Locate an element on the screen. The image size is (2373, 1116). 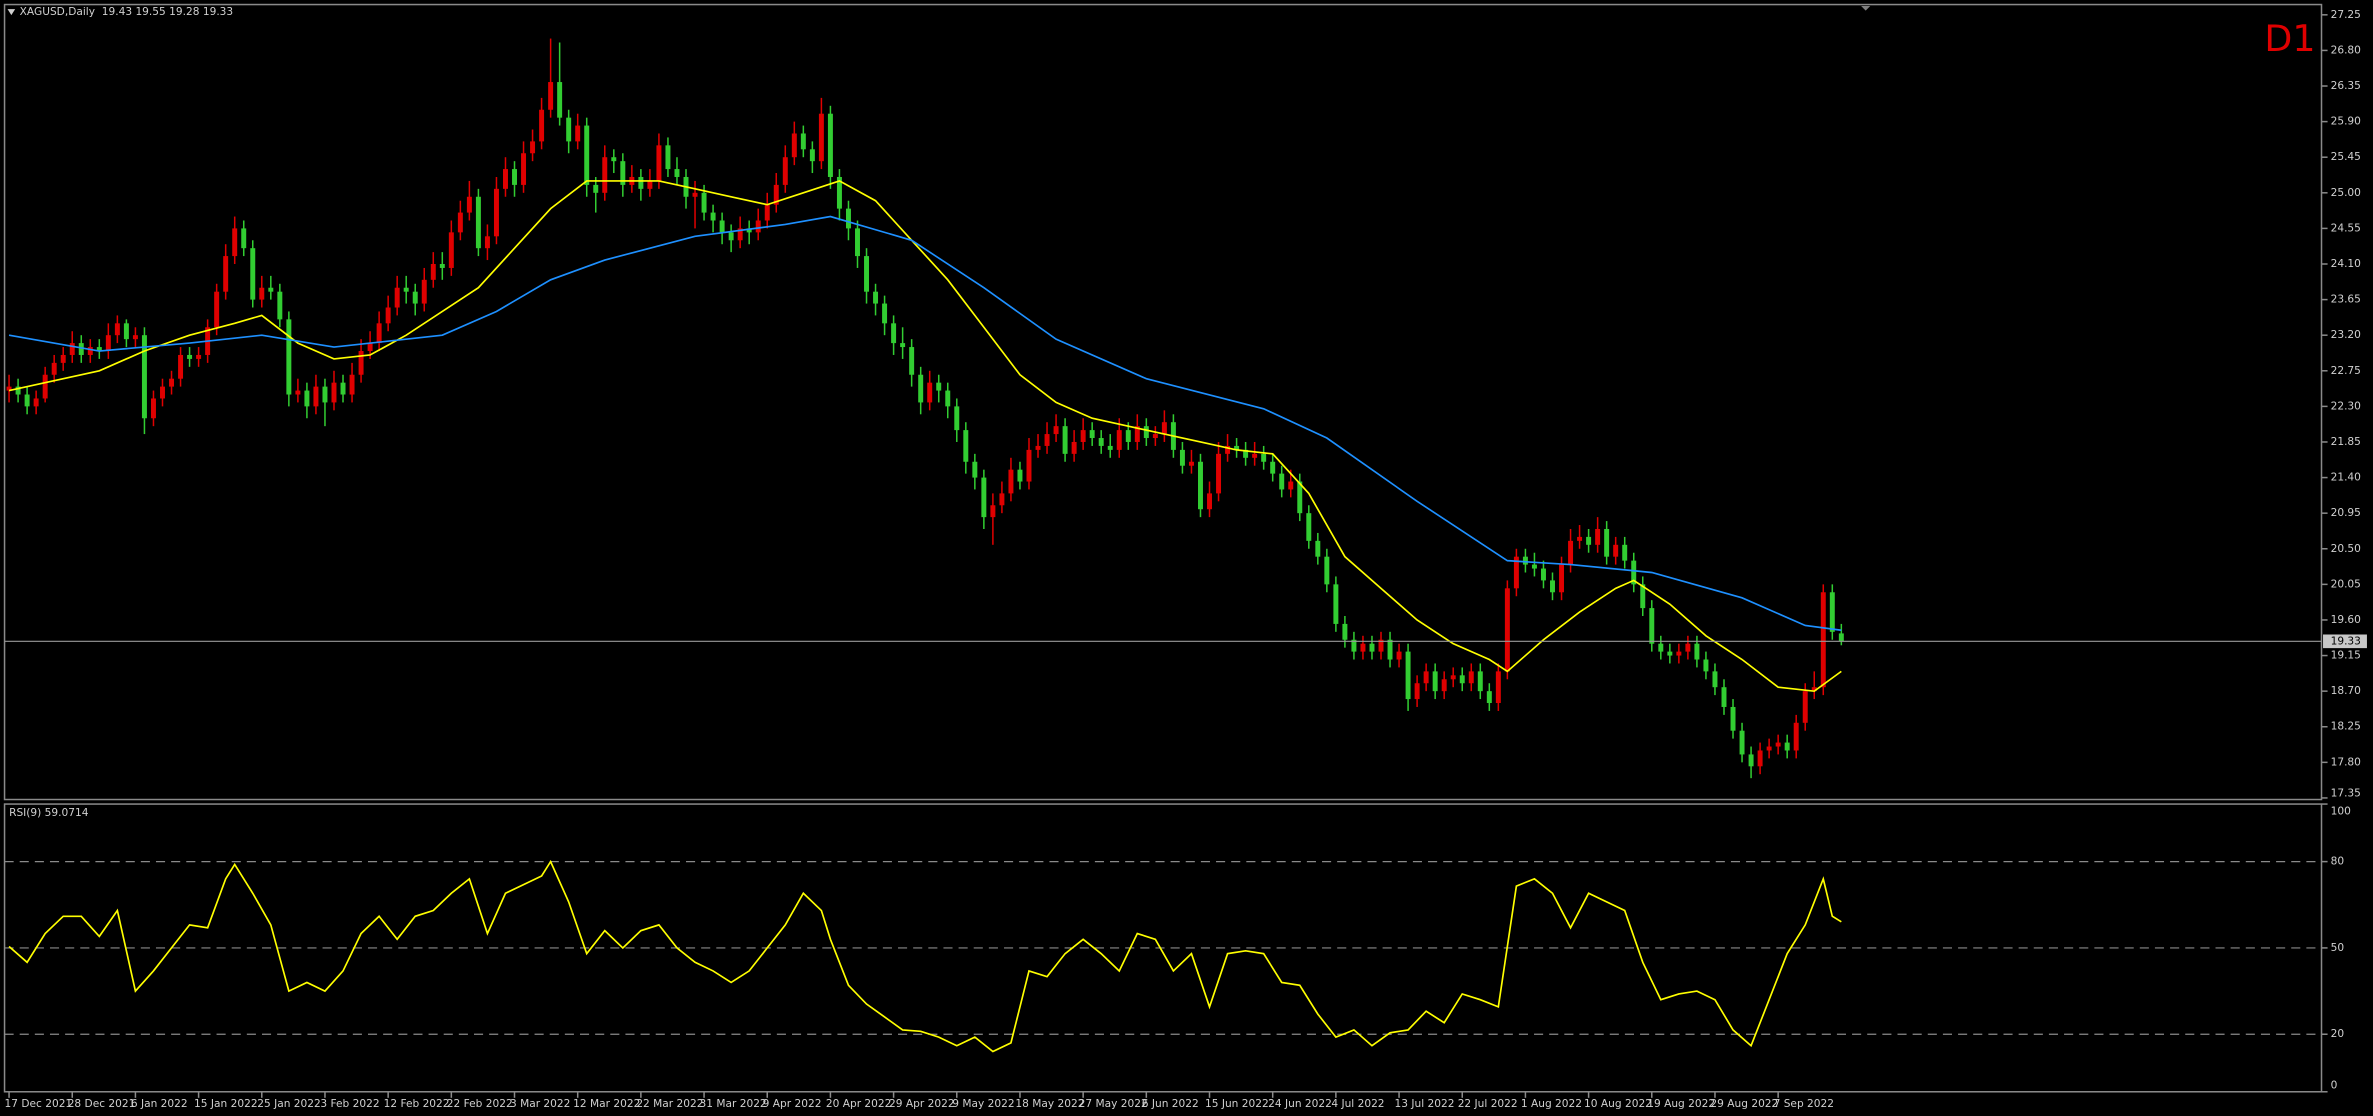
y-tick-label: 26.80 is located at coordinates (2346, 50).